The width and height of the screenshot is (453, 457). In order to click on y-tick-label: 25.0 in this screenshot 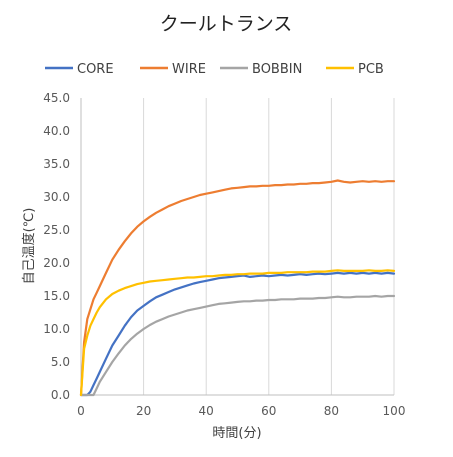, I will do `click(56, 230)`.